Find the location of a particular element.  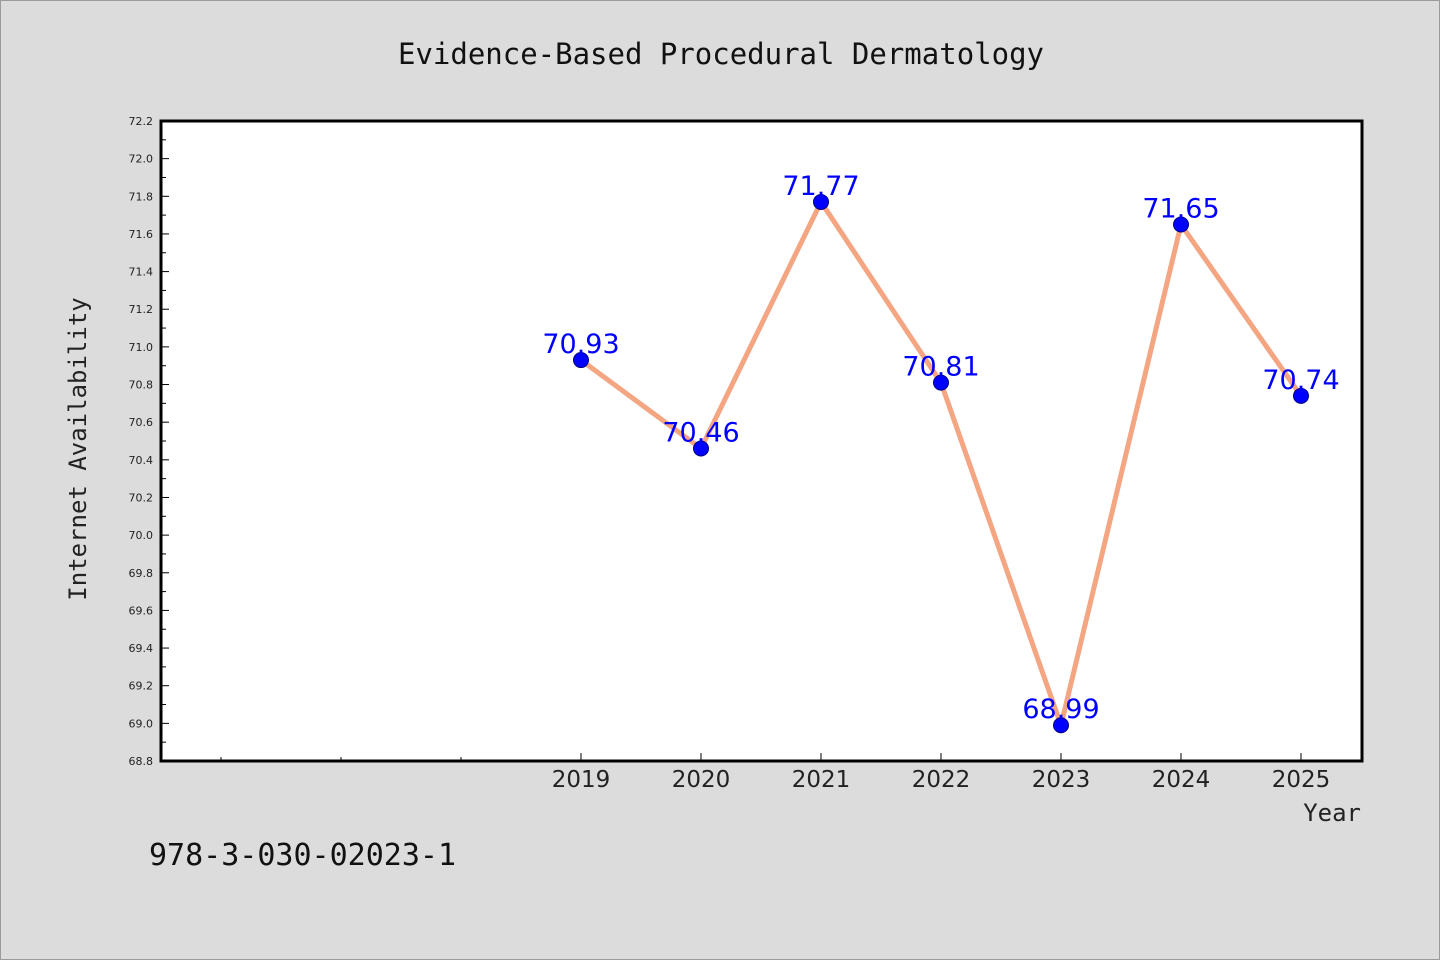

x-tick-label: 2021 is located at coordinates (821, 780).